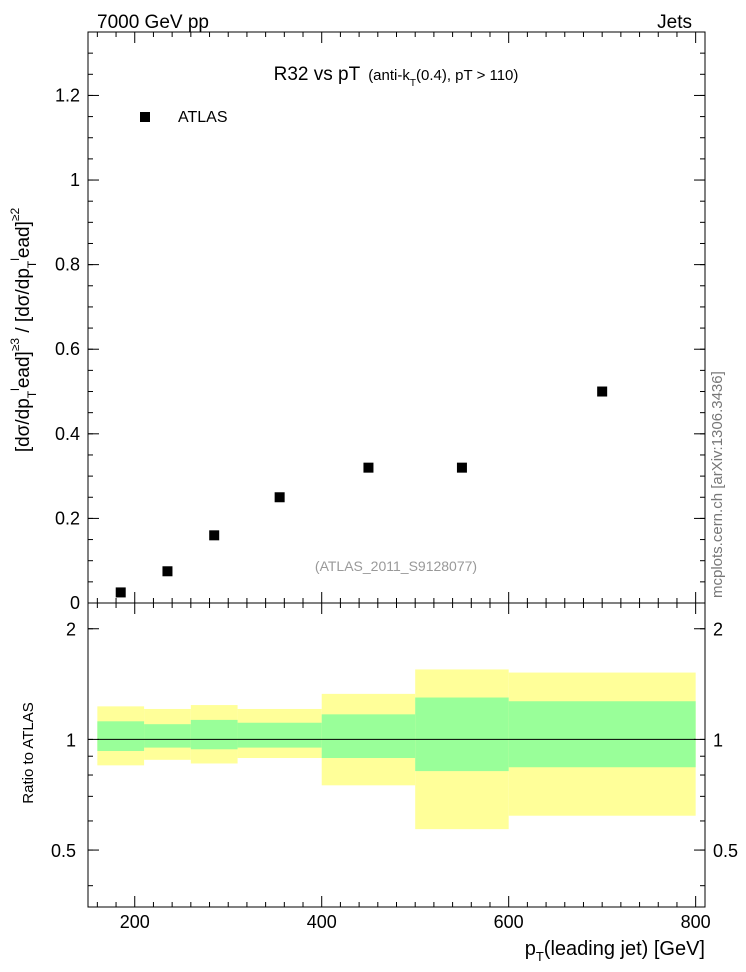 The image size is (746, 972). What do you see at coordinates (718, 740) in the screenshot?
I see `ratio-y-tick-label-right: 1` at bounding box center [718, 740].